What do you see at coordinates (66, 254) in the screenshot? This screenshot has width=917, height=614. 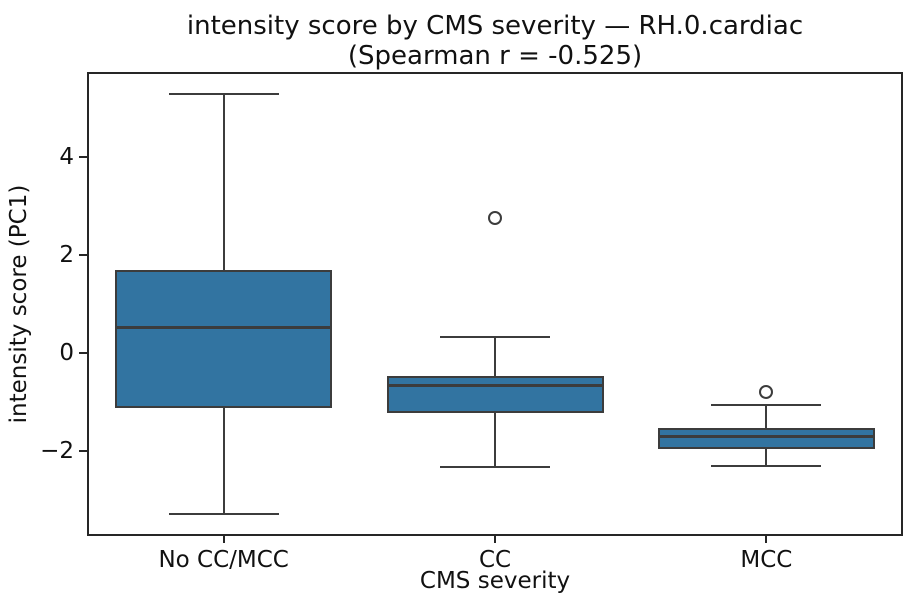 I see `y-tick-label: 2` at bounding box center [66, 254].